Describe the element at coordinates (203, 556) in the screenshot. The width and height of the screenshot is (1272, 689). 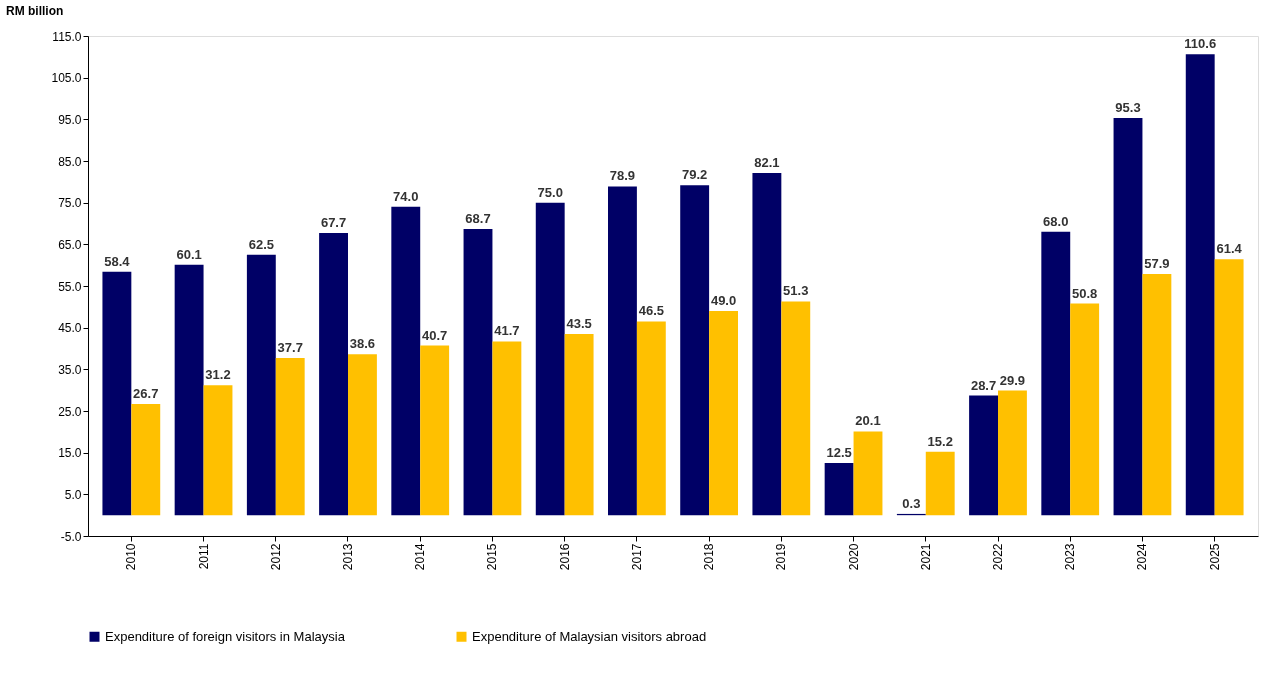
I see `x-tick-label: 2011` at that location.